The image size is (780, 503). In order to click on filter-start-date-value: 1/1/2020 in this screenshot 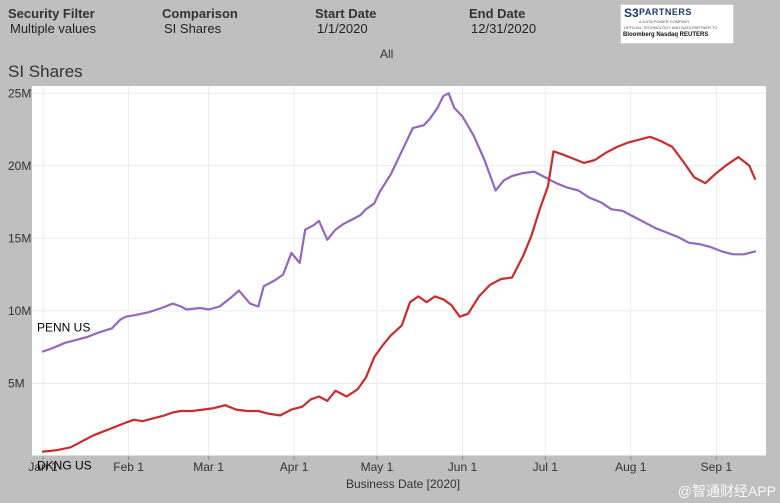, I will do `click(342, 28)`.